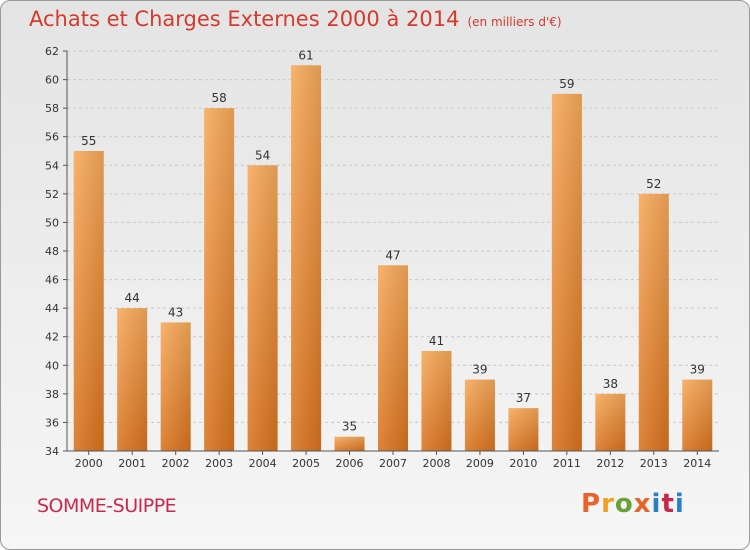  Describe the element at coordinates (52, 51) in the screenshot. I see `y-tick-label: 62` at that location.